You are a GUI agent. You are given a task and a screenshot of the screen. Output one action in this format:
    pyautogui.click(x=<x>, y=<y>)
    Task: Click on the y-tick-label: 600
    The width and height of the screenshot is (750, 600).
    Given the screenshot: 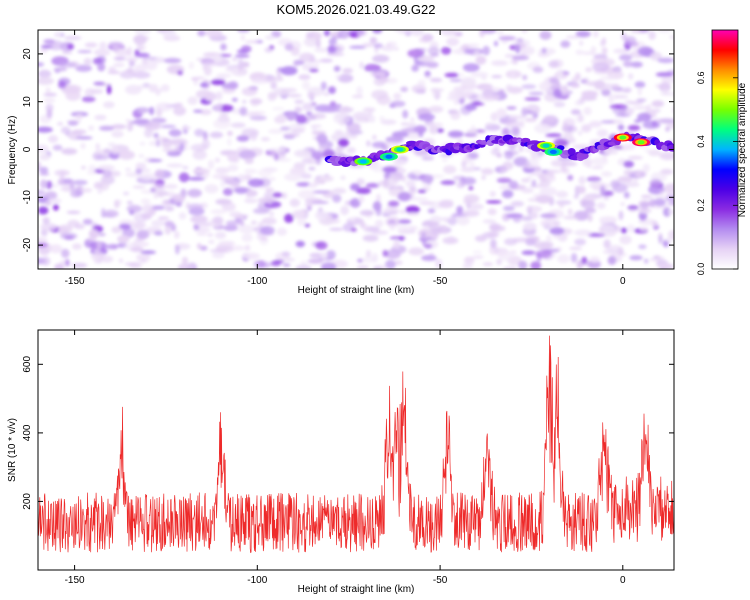 What is the action you would take?
    pyautogui.click(x=27, y=364)
    